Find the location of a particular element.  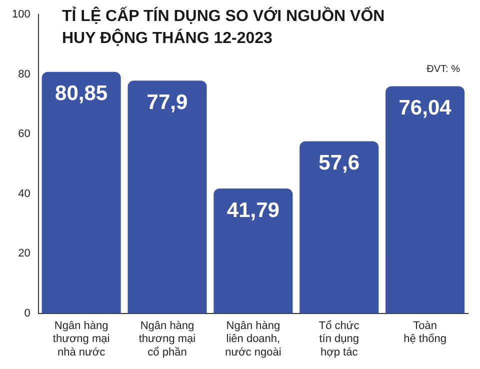

y-tick-label: 80 is located at coordinates (24, 74).